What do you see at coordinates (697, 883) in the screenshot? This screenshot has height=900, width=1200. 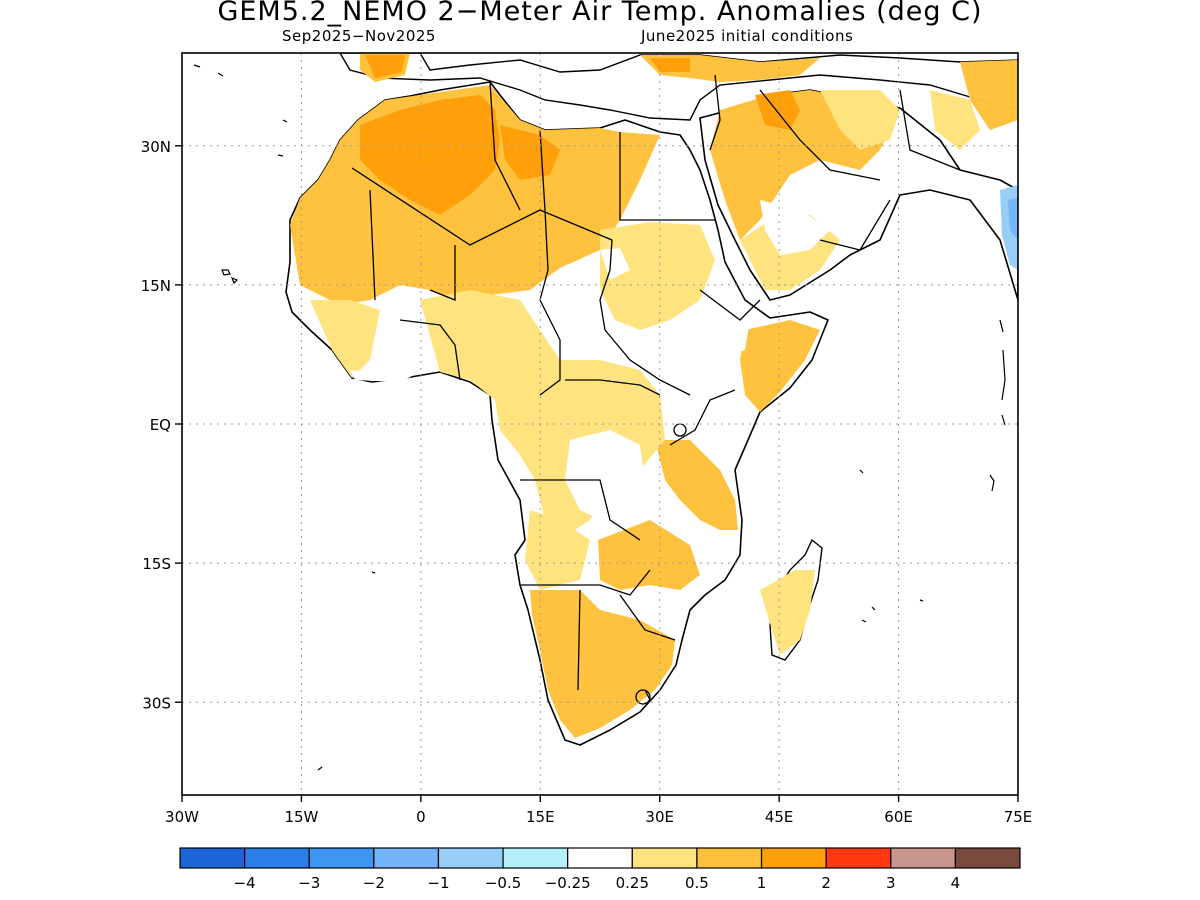 I see `colorbar-label: 0.5` at bounding box center [697, 883].